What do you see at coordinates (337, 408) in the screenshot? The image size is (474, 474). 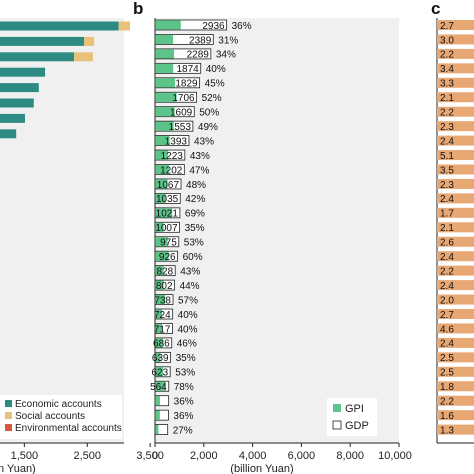 I see `legend-swatch-gpi` at bounding box center [337, 408].